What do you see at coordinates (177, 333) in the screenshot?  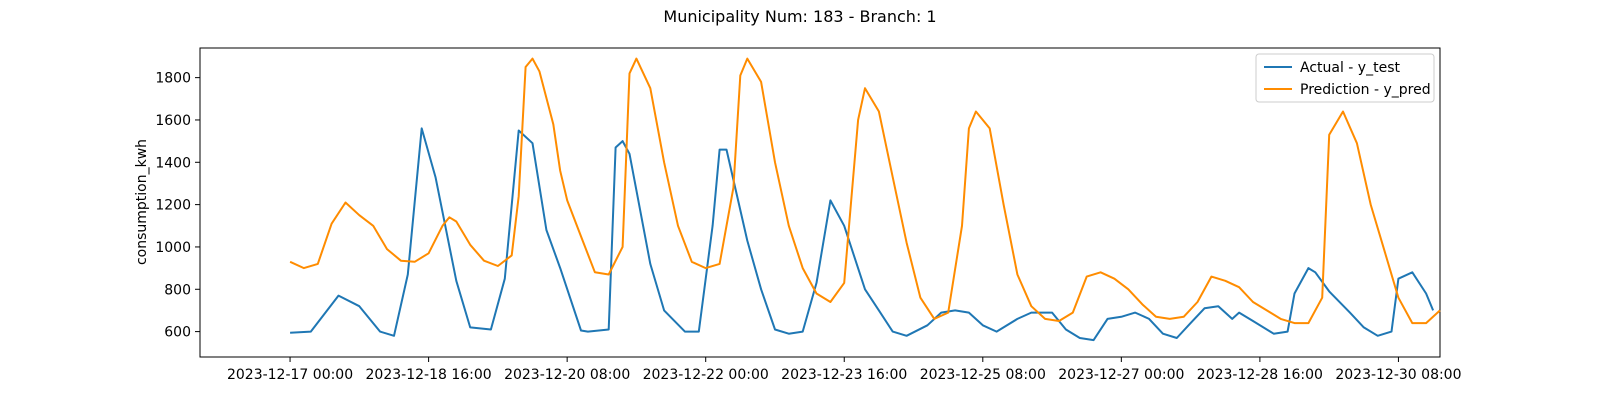 I see `y-tick-label: 600` at bounding box center [177, 333].